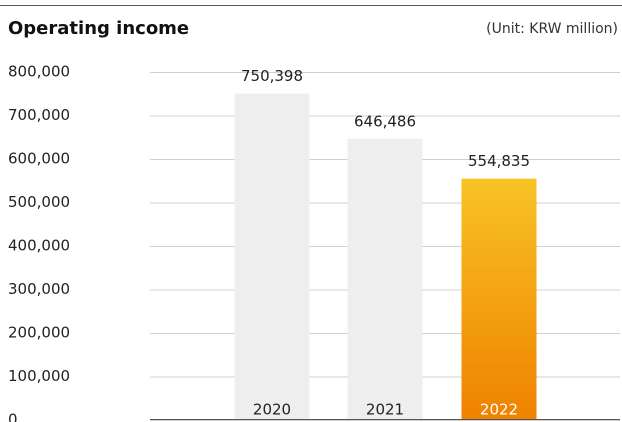 Image resolution: width=622 pixels, height=422 pixels. Describe the element at coordinates (499, 410) in the screenshot. I see `x-tick-label: 2022` at that location.